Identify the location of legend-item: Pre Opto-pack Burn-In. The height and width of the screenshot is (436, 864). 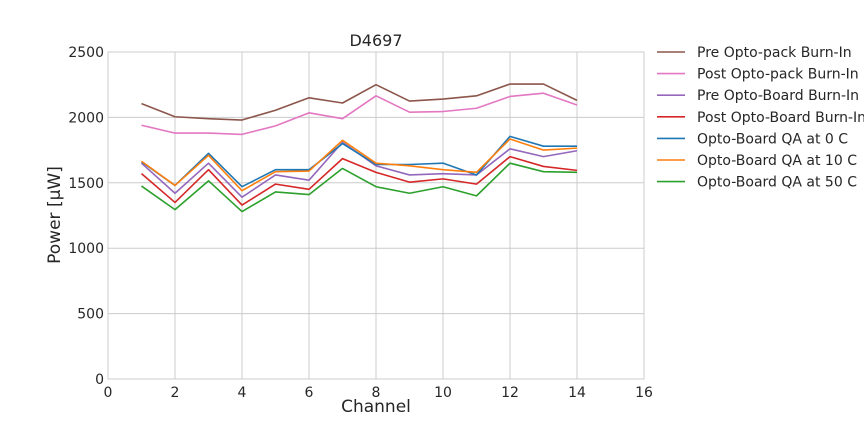
(754, 53).